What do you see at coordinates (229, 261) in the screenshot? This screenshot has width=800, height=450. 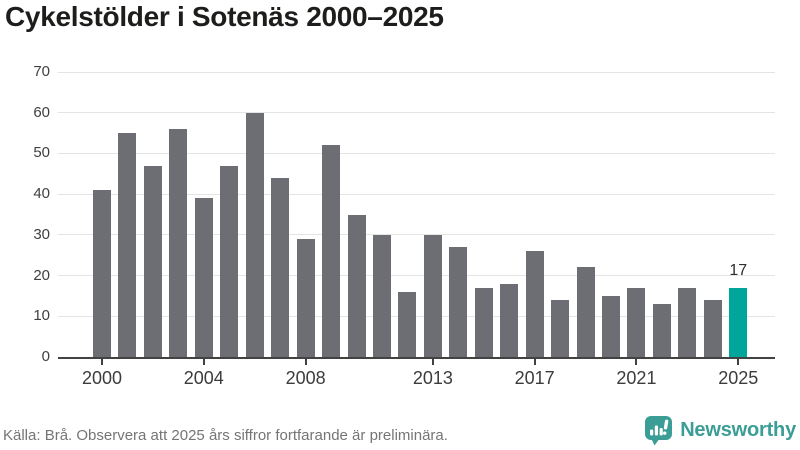 I see `bar-2005` at bounding box center [229, 261].